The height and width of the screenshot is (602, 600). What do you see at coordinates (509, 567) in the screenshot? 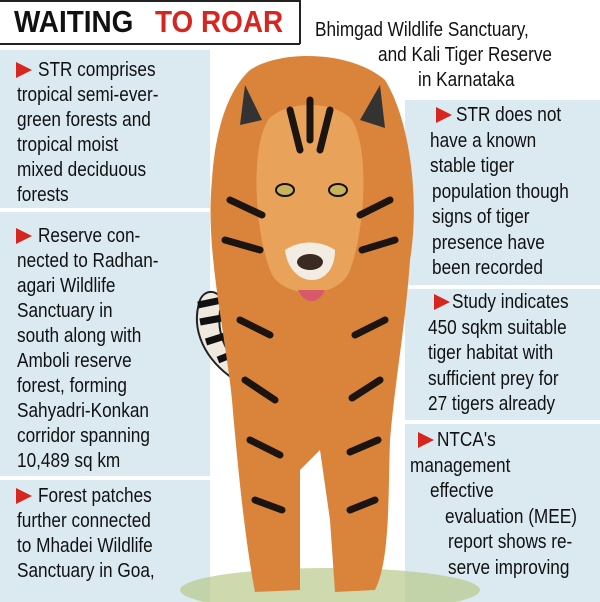
I see `text-line: serve improving` at bounding box center [509, 567].